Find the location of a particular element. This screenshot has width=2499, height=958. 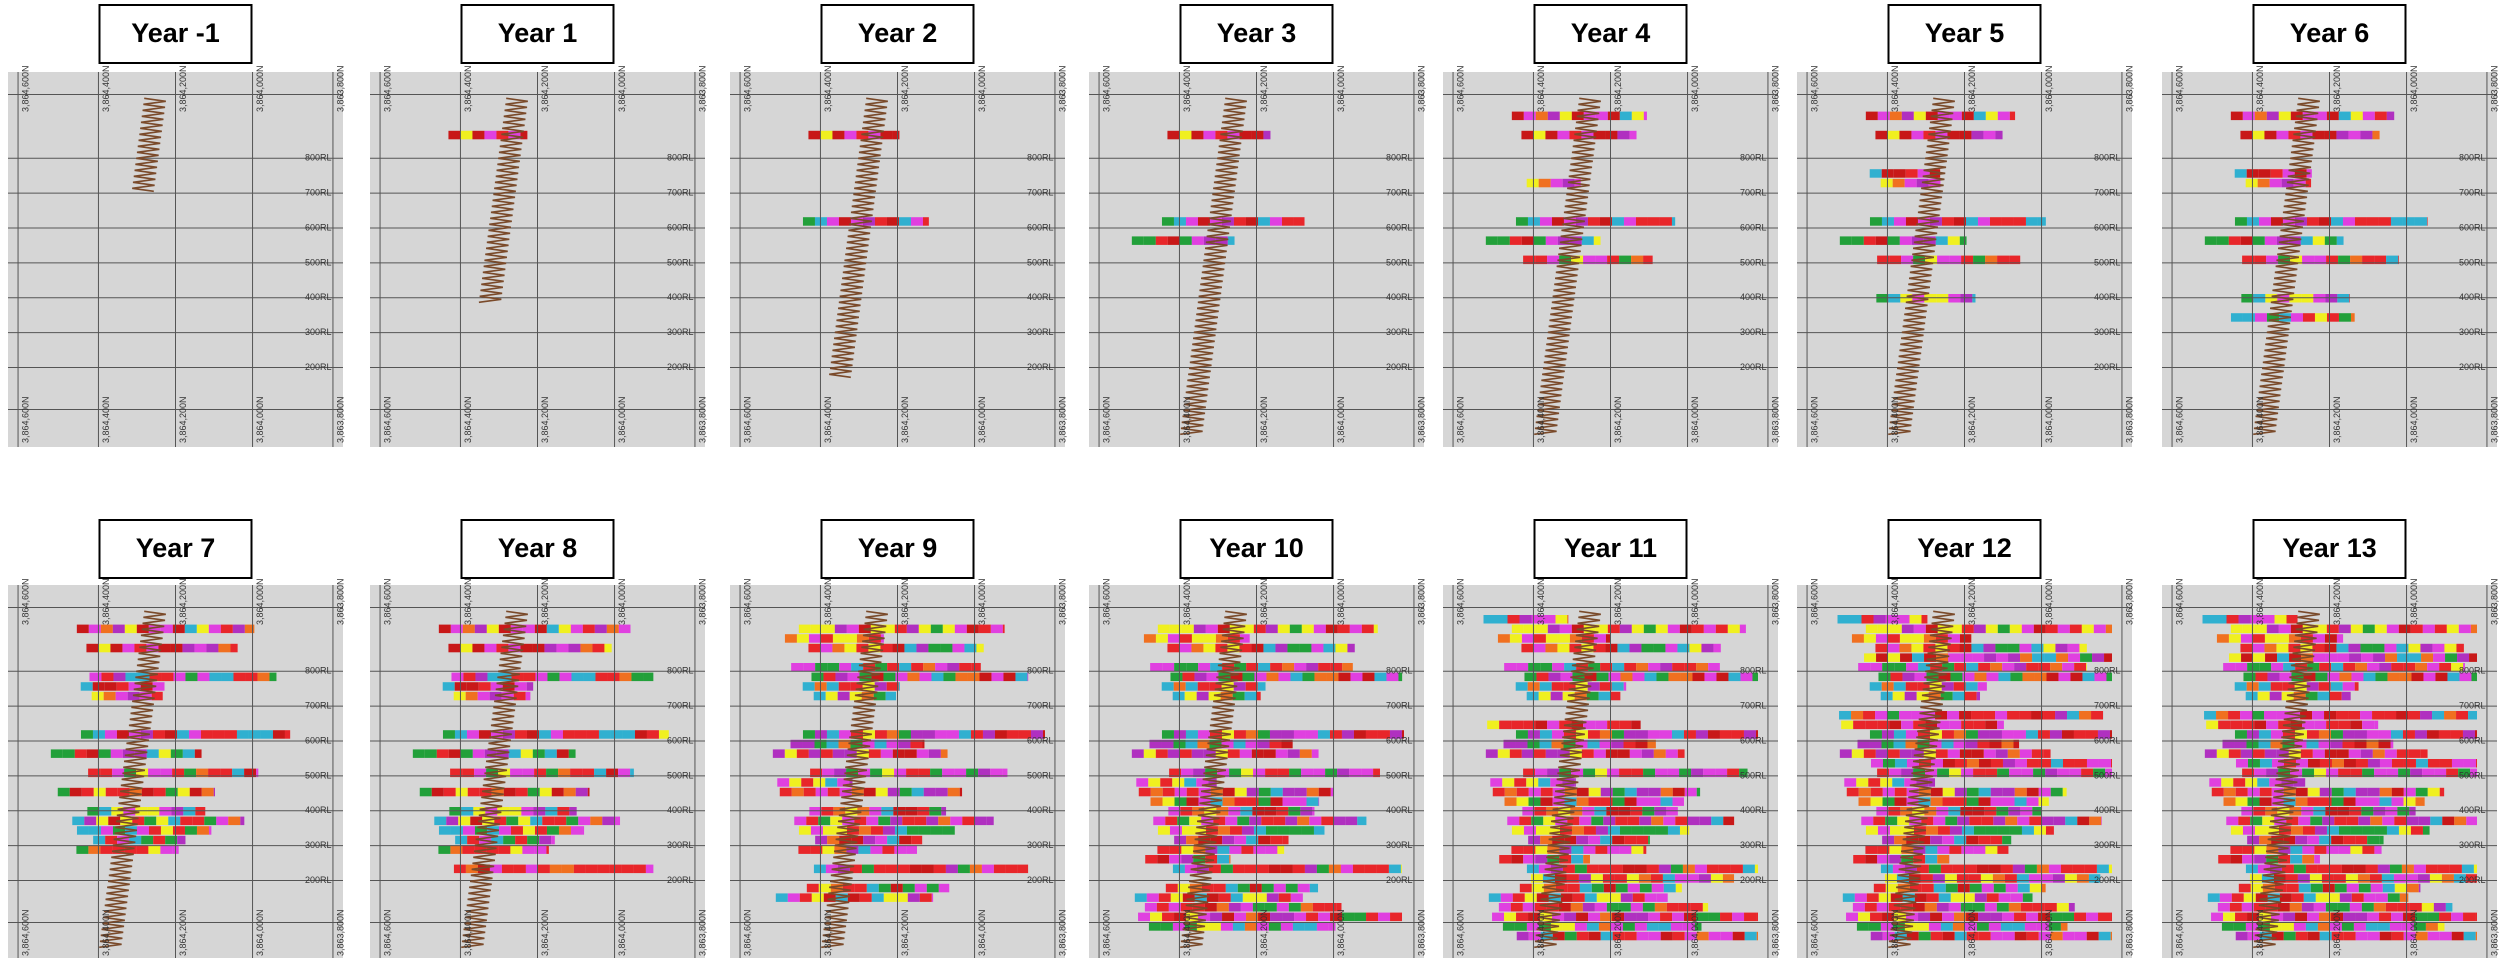

northing-label: 3,864,600N is located at coordinates (1460, 419).